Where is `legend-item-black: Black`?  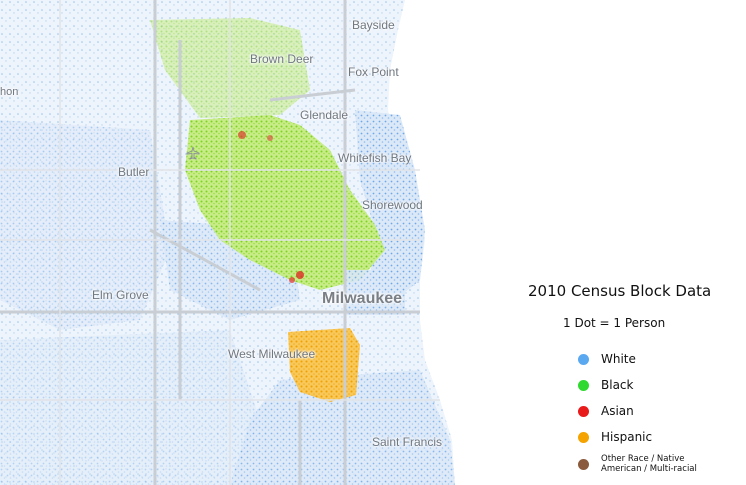 legend-item-black: Black is located at coordinates (605, 385).